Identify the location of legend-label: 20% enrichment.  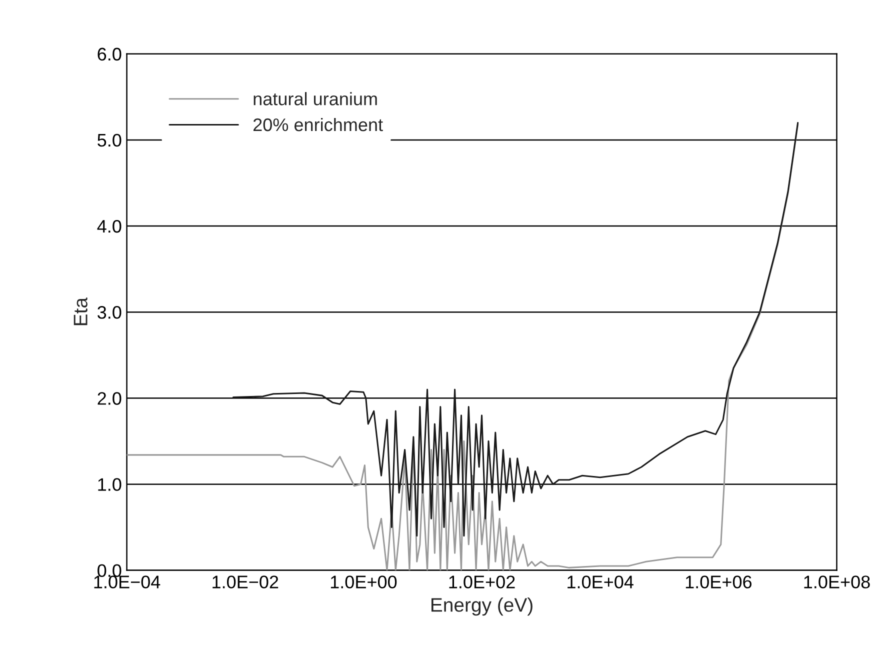
(318, 125).